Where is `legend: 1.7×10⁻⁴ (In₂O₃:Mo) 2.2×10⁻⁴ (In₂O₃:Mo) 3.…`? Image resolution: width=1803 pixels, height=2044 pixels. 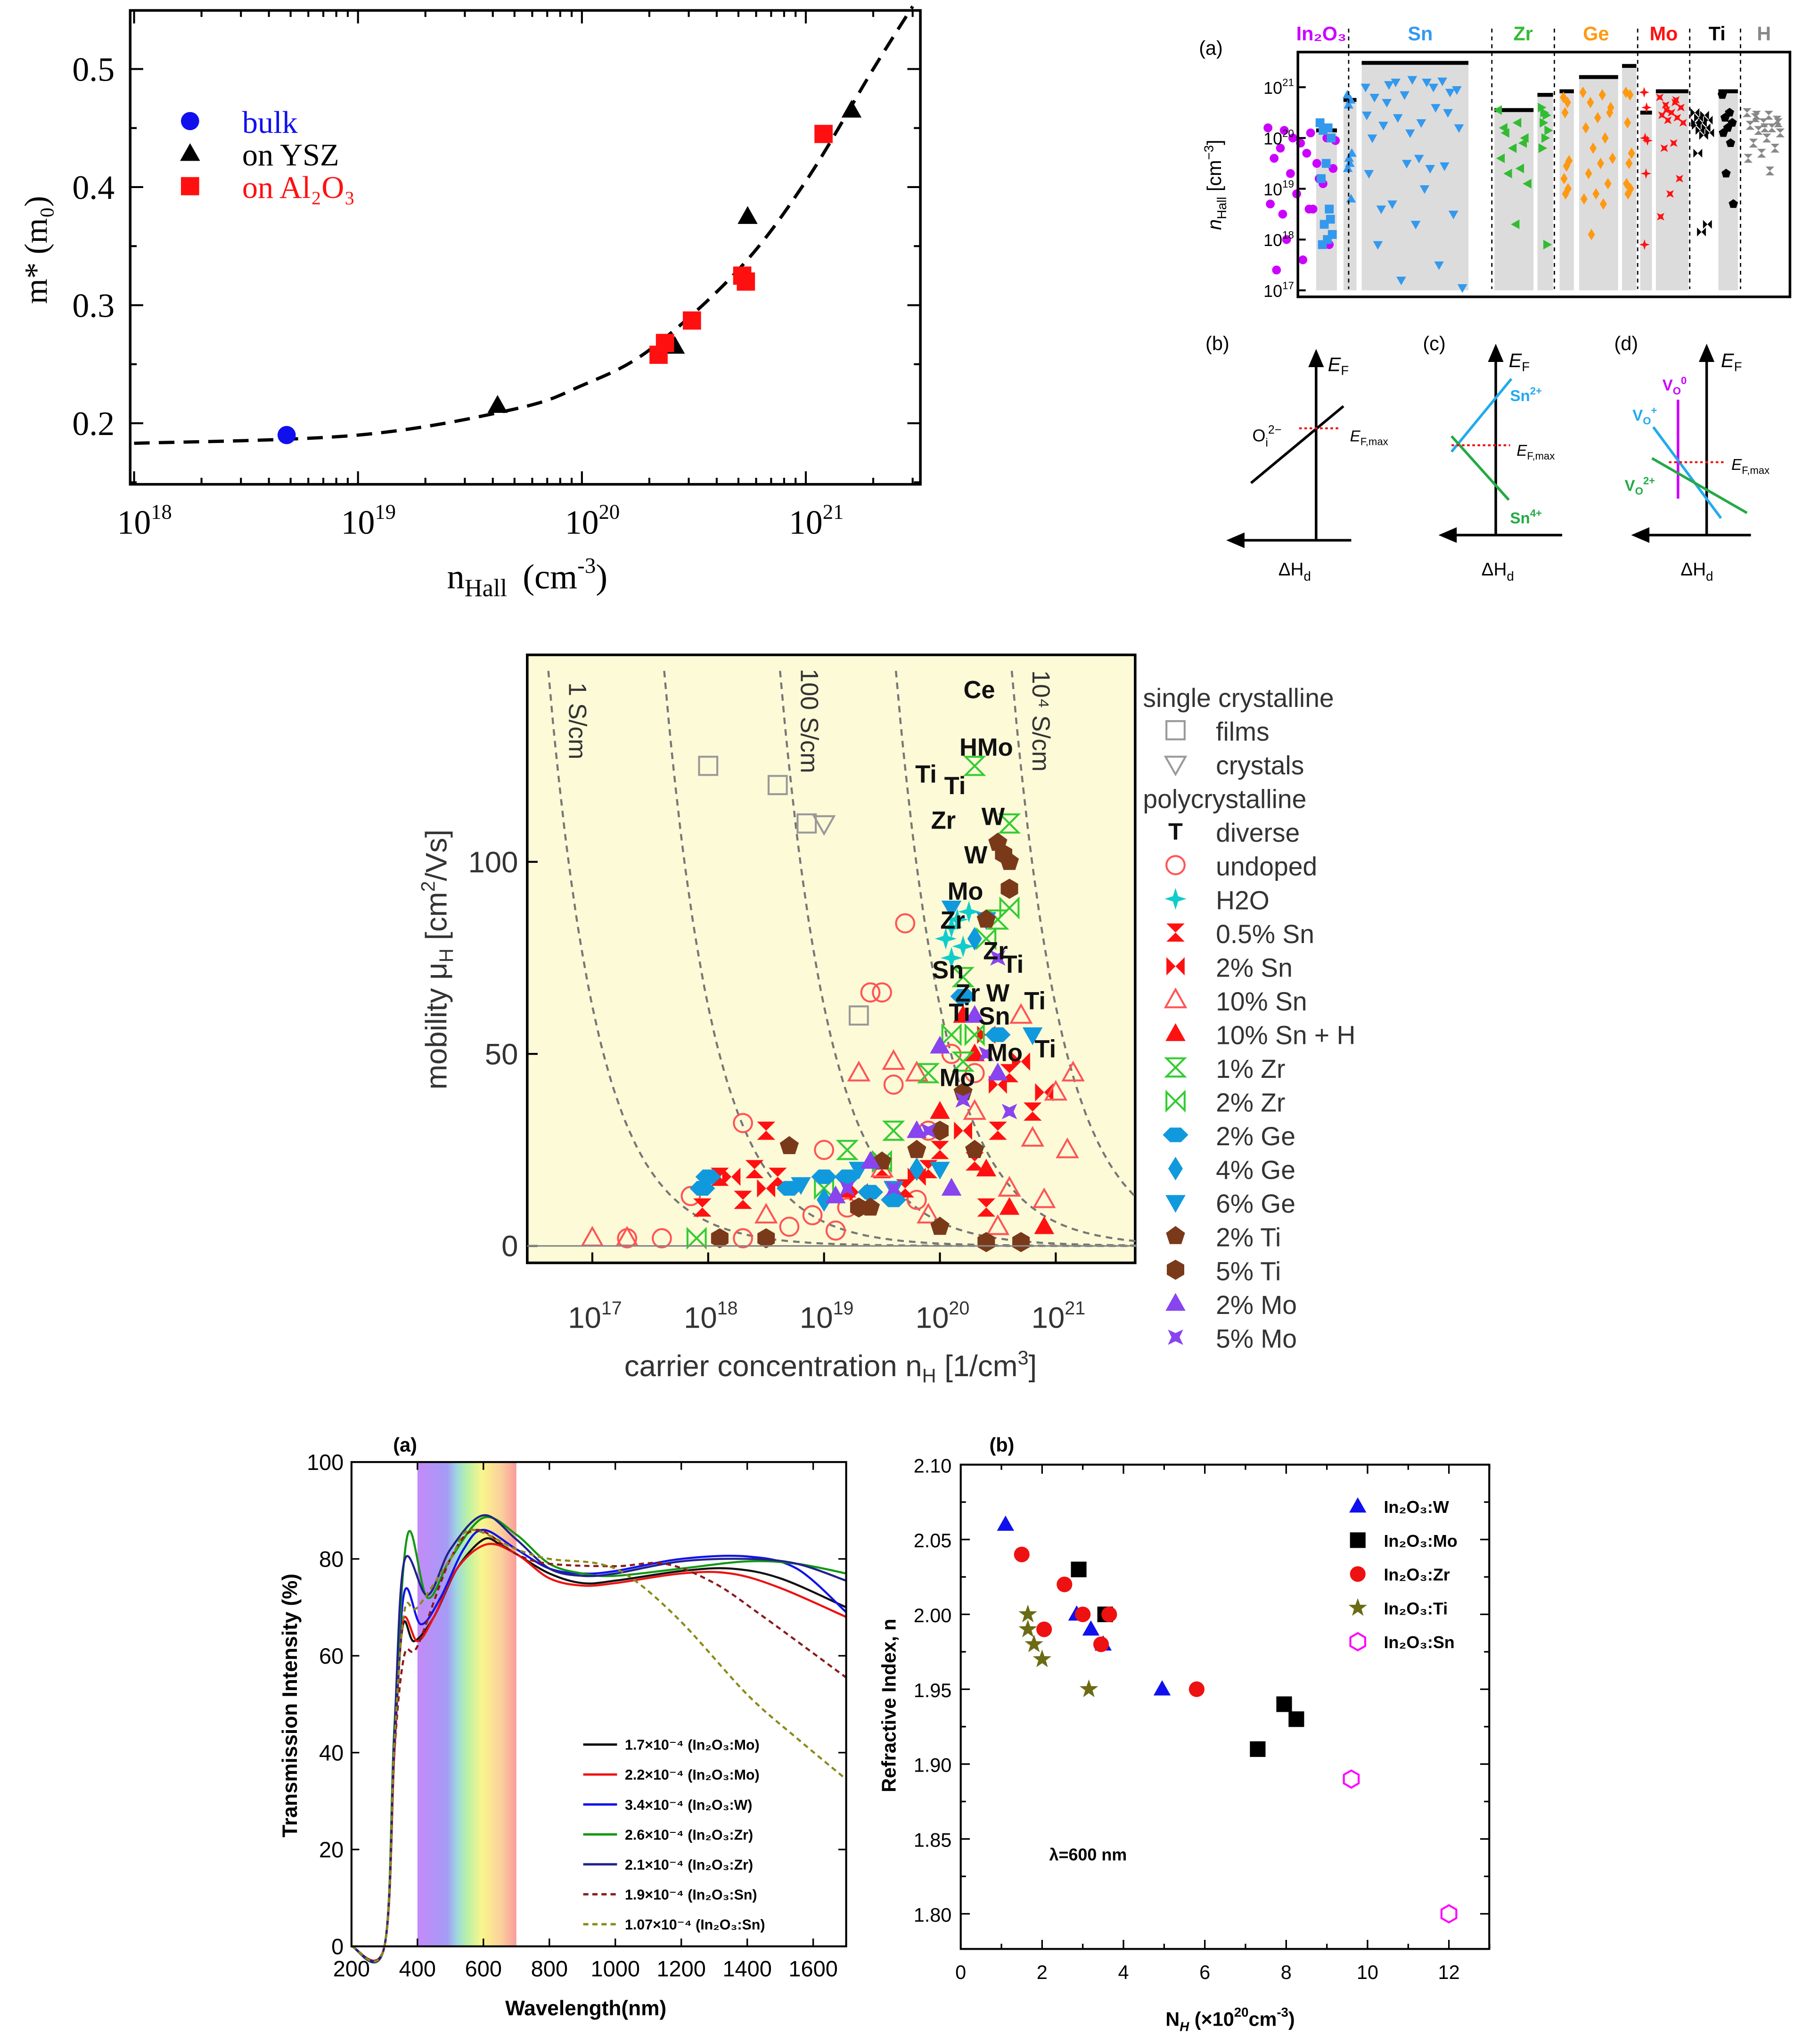 legend: 1.7×10⁻⁴ (In₂O₃:Mo) 2.2×10⁻⁴ (In₂O₃:Mo) 3.… is located at coordinates (674, 1835).